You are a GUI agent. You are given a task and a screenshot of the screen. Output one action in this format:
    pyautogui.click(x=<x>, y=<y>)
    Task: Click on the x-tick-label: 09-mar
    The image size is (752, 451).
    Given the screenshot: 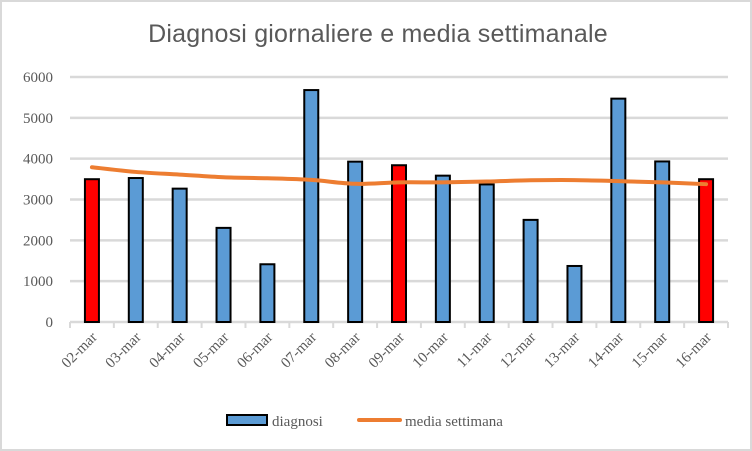 What is the action you would take?
    pyautogui.click(x=387, y=351)
    